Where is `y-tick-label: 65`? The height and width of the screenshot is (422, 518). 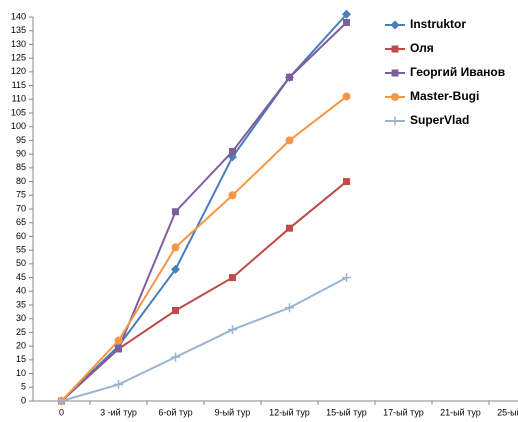
y-tick-label: 65 is located at coordinates (21, 222).